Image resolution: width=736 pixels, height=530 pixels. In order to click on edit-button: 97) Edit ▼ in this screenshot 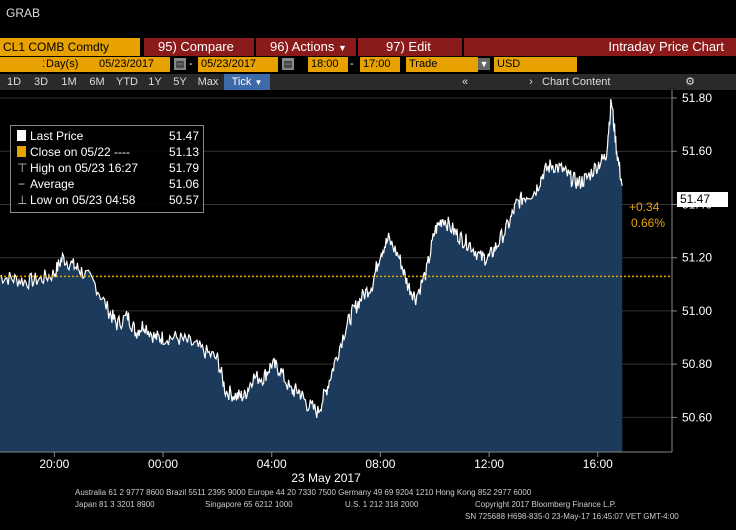, I will do `click(410, 54)`.